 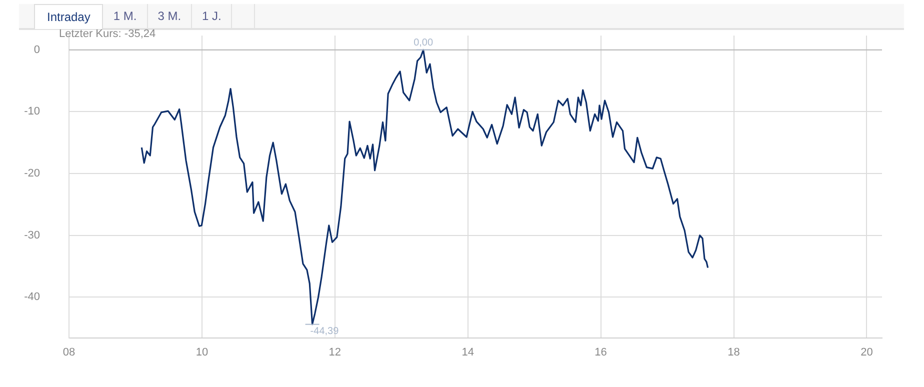 I want to click on x-tick-label: 16, so click(x=600, y=352).